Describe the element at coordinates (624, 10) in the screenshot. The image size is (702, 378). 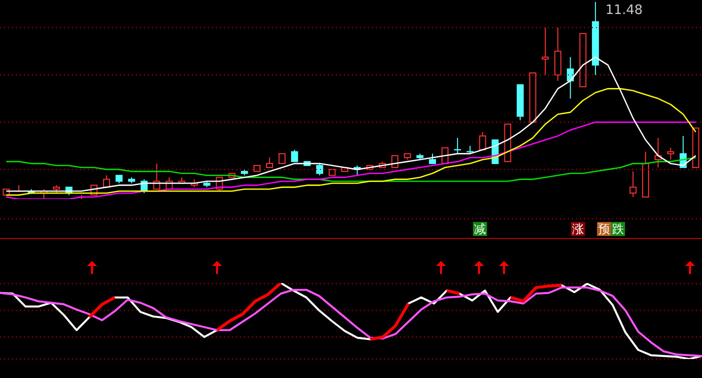
I see `annotation: 11.48` at that location.